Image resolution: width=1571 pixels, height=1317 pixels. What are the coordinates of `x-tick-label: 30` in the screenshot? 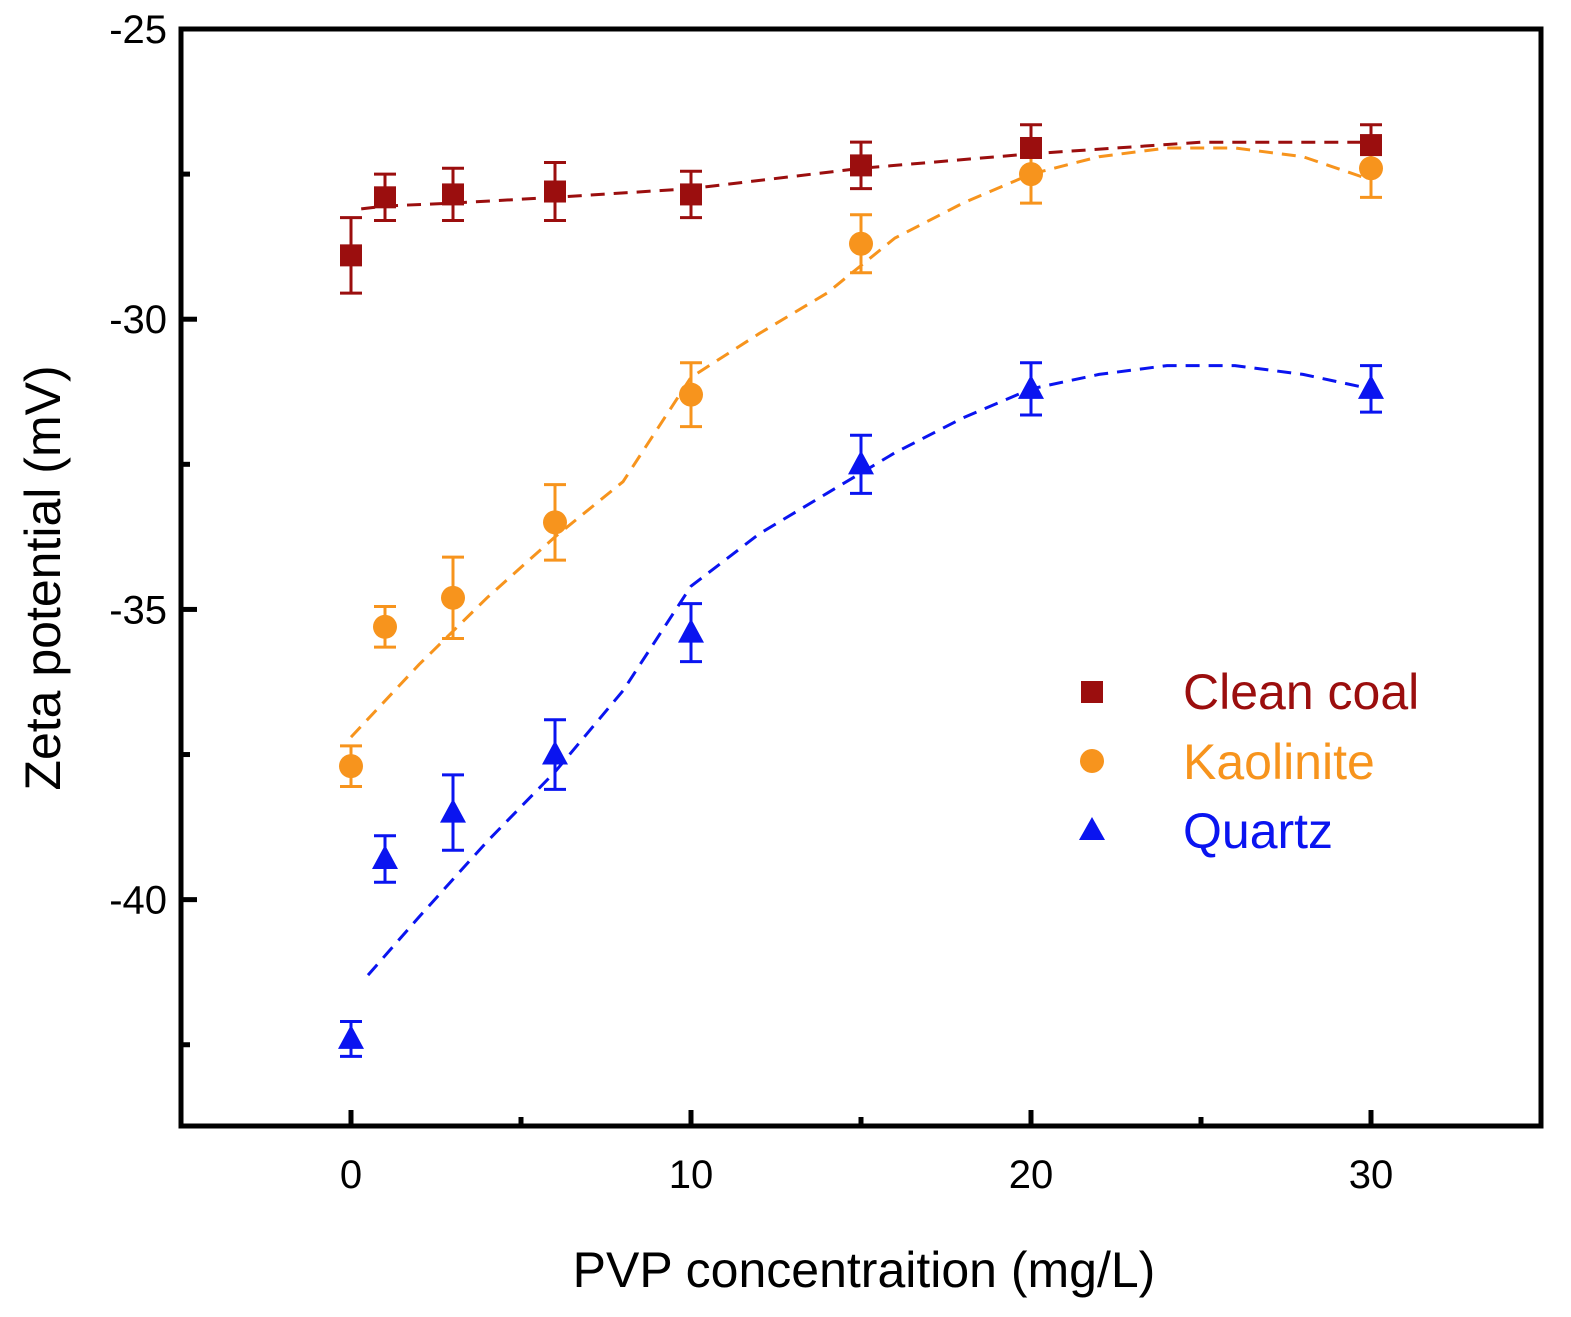 It's located at (1371, 1175).